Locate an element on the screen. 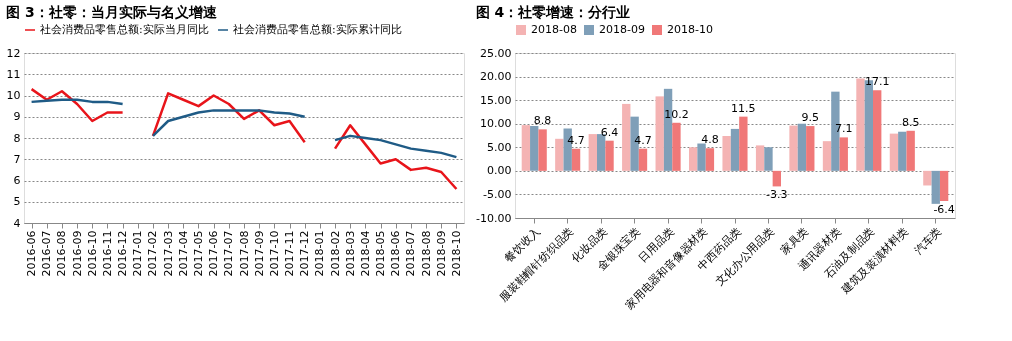 This screenshot has width=1012, height=341. y-tick-label: 6 is located at coordinates (17, 180).